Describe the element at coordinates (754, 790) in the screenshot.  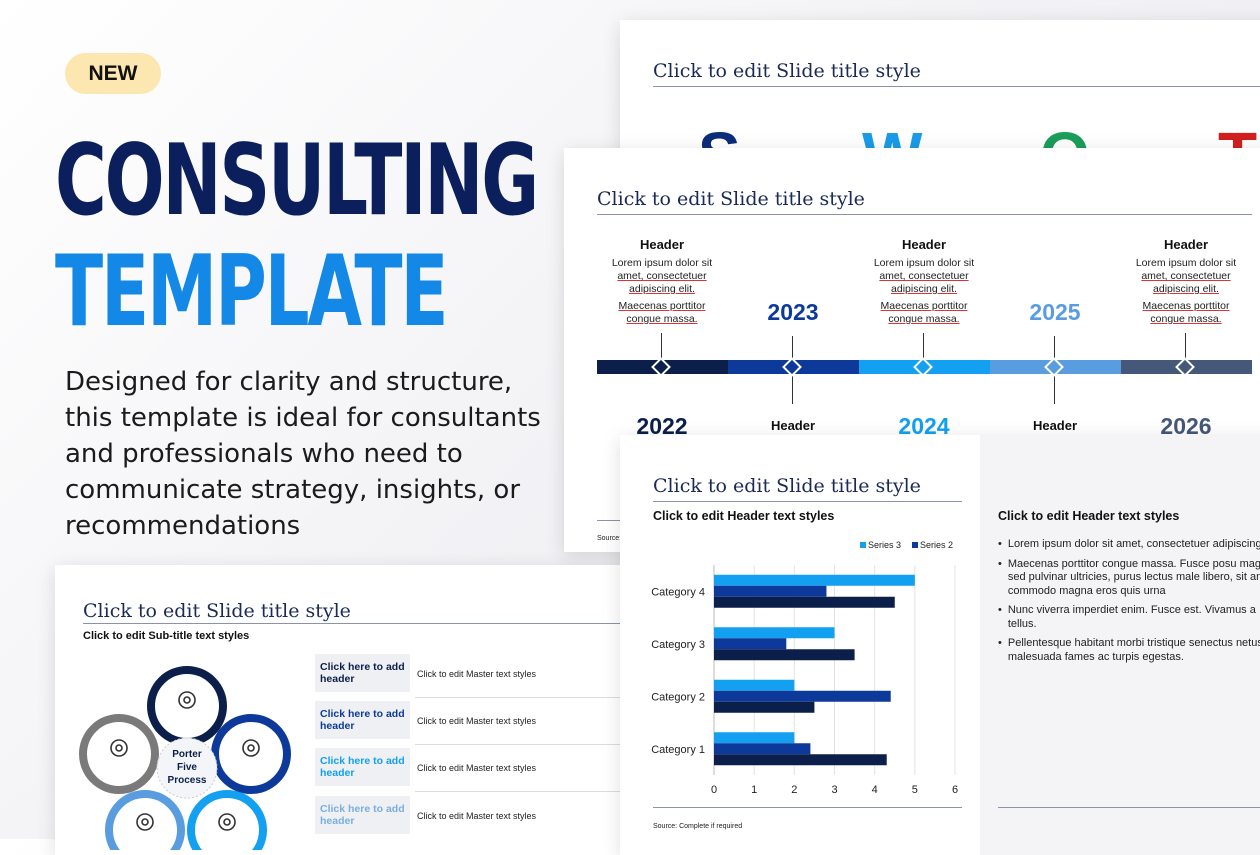
I see `x-tick-label: 1` at that location.